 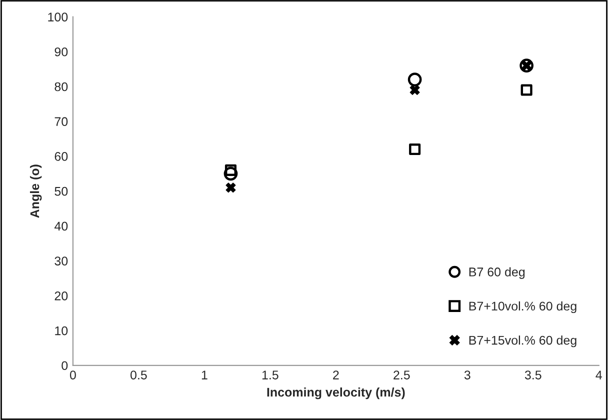 What do you see at coordinates (61, 261) in the screenshot?
I see `y-tick-label: 30` at bounding box center [61, 261].